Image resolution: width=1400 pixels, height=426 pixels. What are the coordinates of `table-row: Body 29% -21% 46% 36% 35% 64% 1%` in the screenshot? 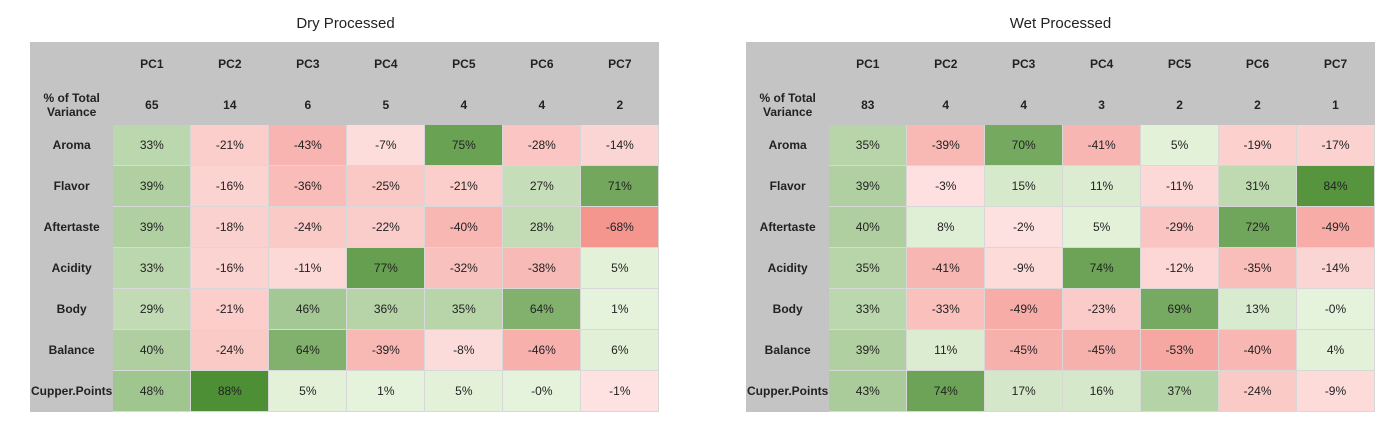 It's located at (344, 309).